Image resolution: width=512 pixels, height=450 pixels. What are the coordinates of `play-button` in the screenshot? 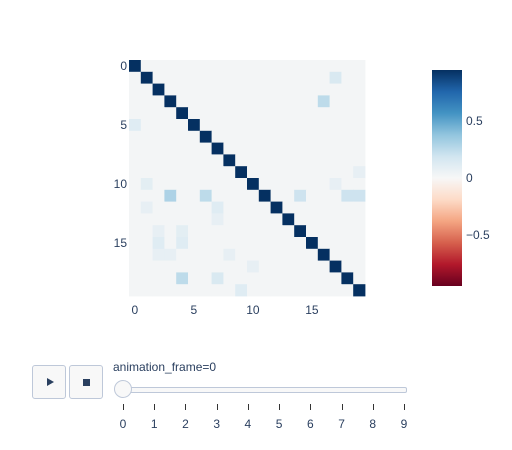 It's located at (49, 382).